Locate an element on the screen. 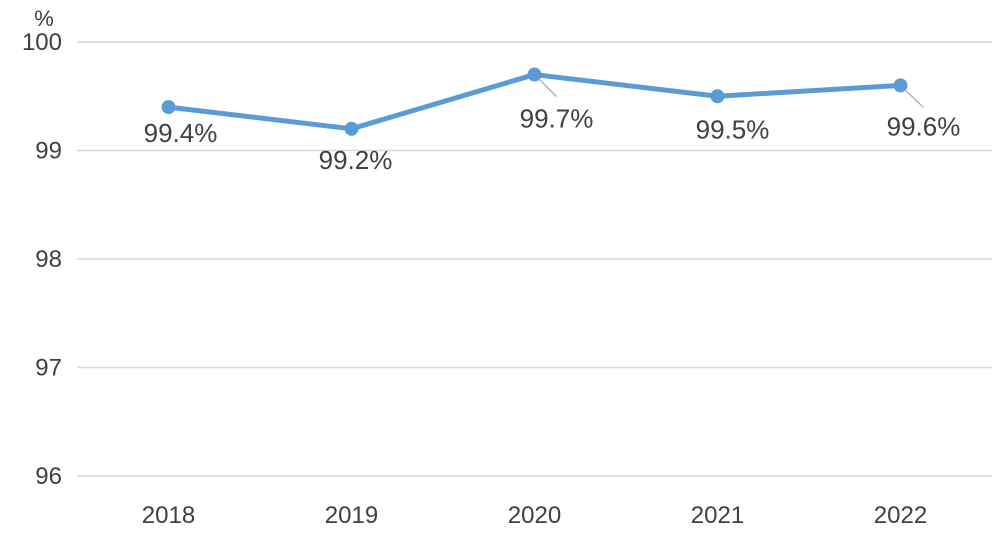  y-tick-label: 98 is located at coordinates (48, 259).